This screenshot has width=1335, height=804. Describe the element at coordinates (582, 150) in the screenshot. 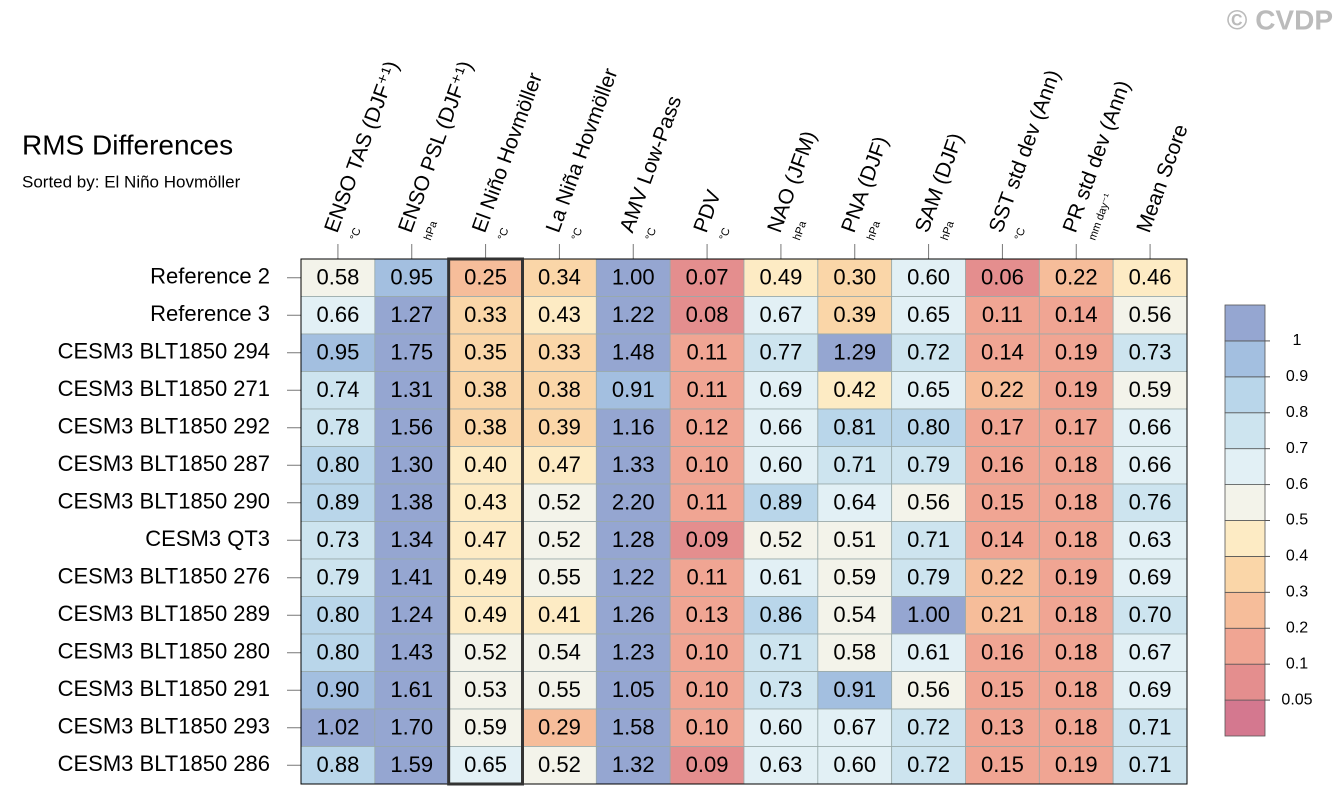

I see `column-label: La Niña Hovmöller` at that location.